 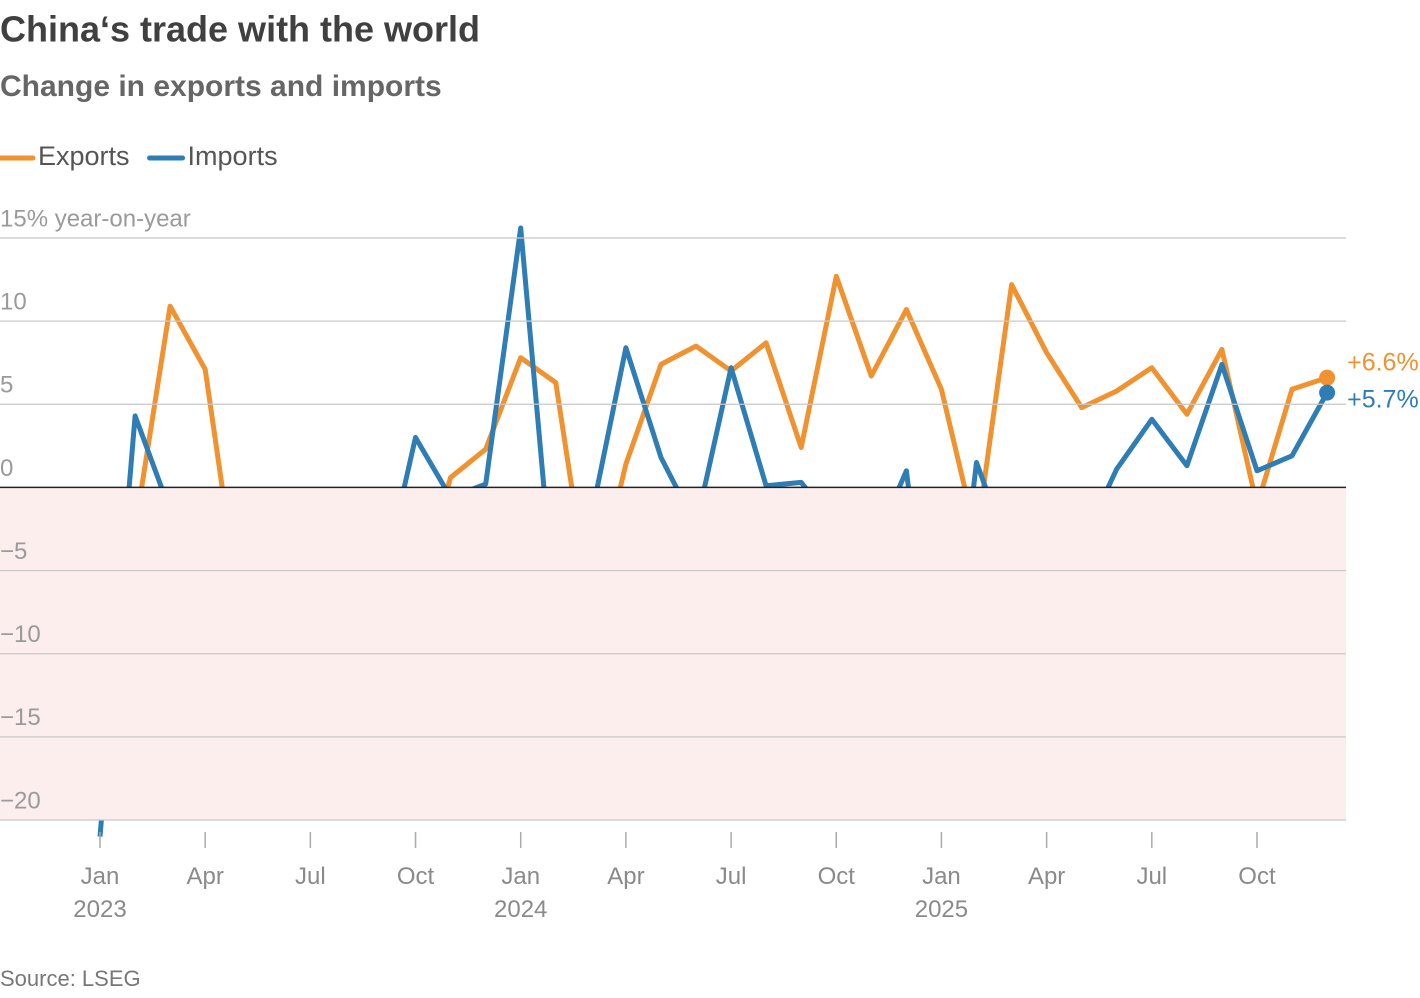 I want to click on y-tick-label: −15, so click(x=20, y=717).